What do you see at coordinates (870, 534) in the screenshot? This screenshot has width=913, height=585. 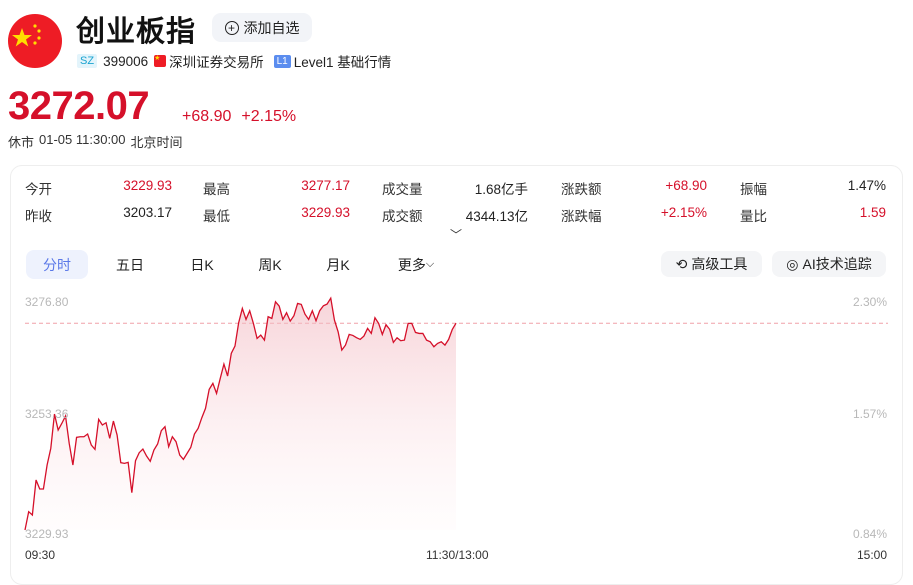 I see `y-tick-right-bottom: 0.84%` at bounding box center [870, 534].